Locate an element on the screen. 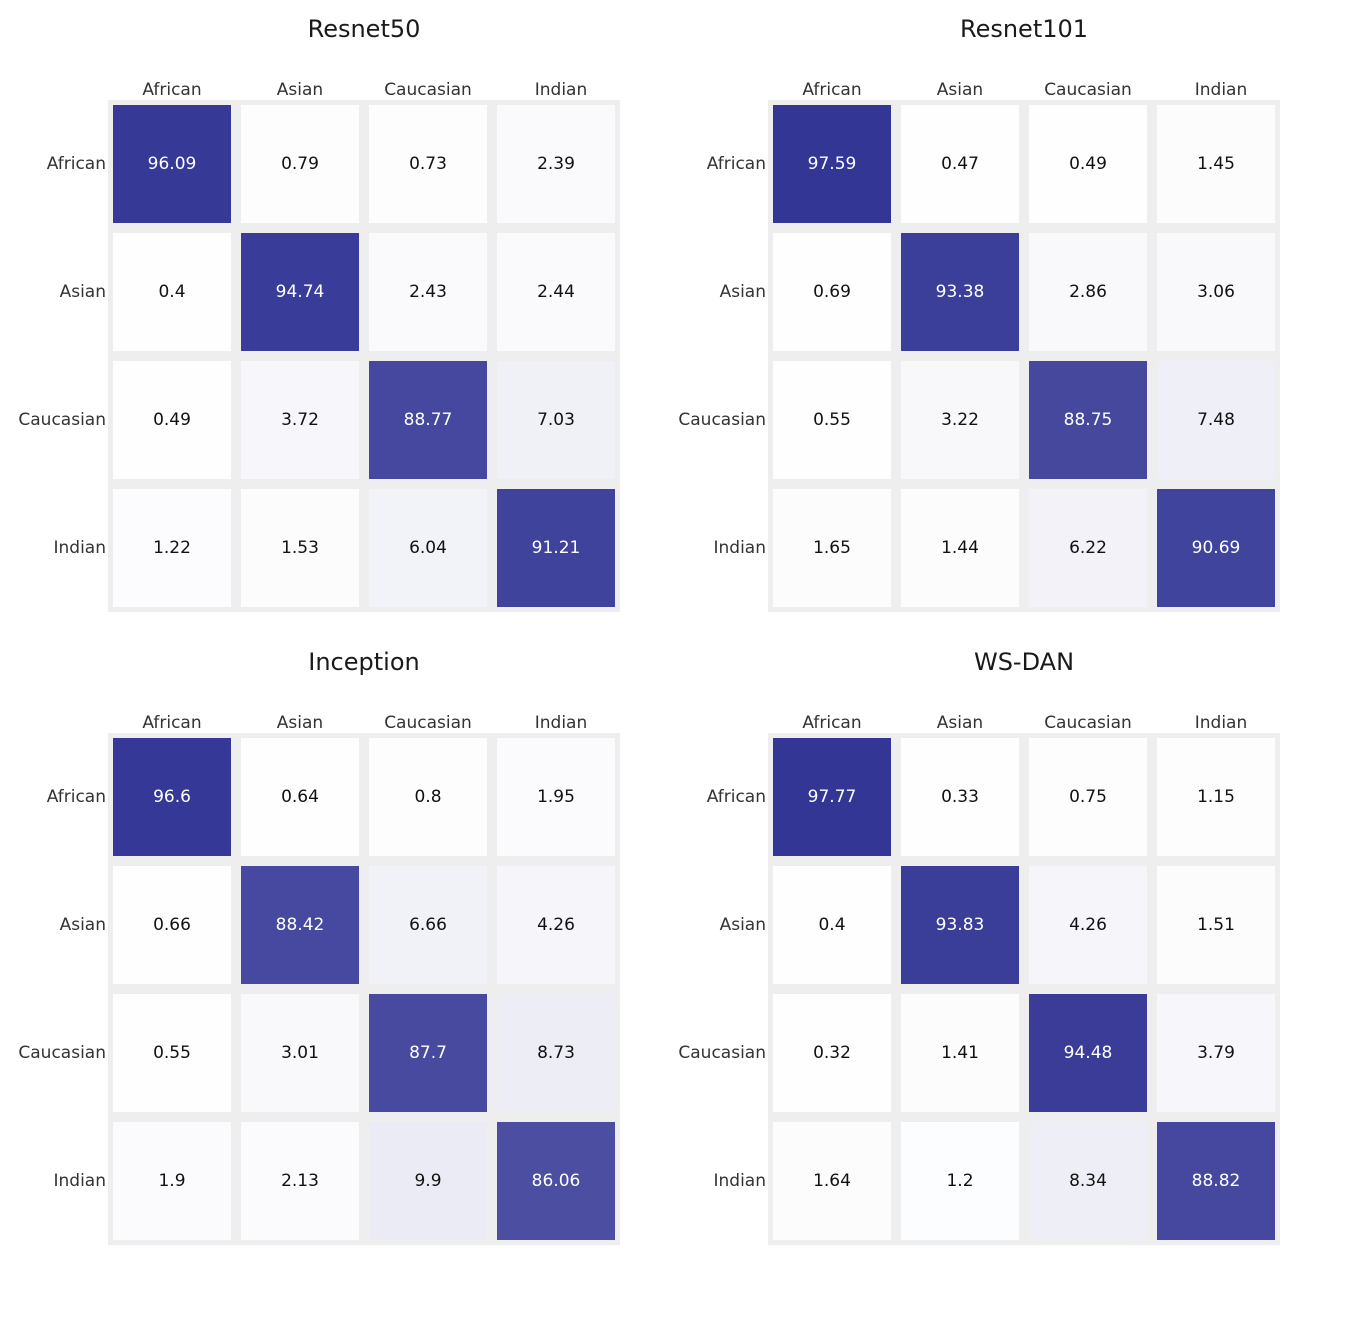 The height and width of the screenshot is (1333, 1360). cell-value-label: 1.65 is located at coordinates (832, 548).